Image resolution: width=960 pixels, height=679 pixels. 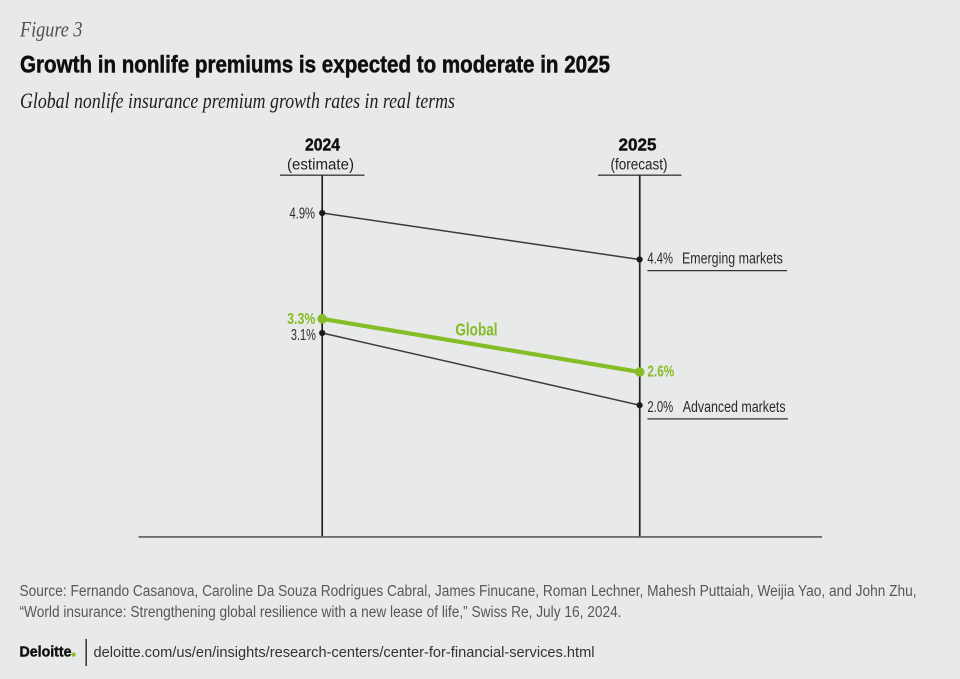 What do you see at coordinates (734, 407) in the screenshot?
I see `svg-text: Advanced markets` at bounding box center [734, 407].